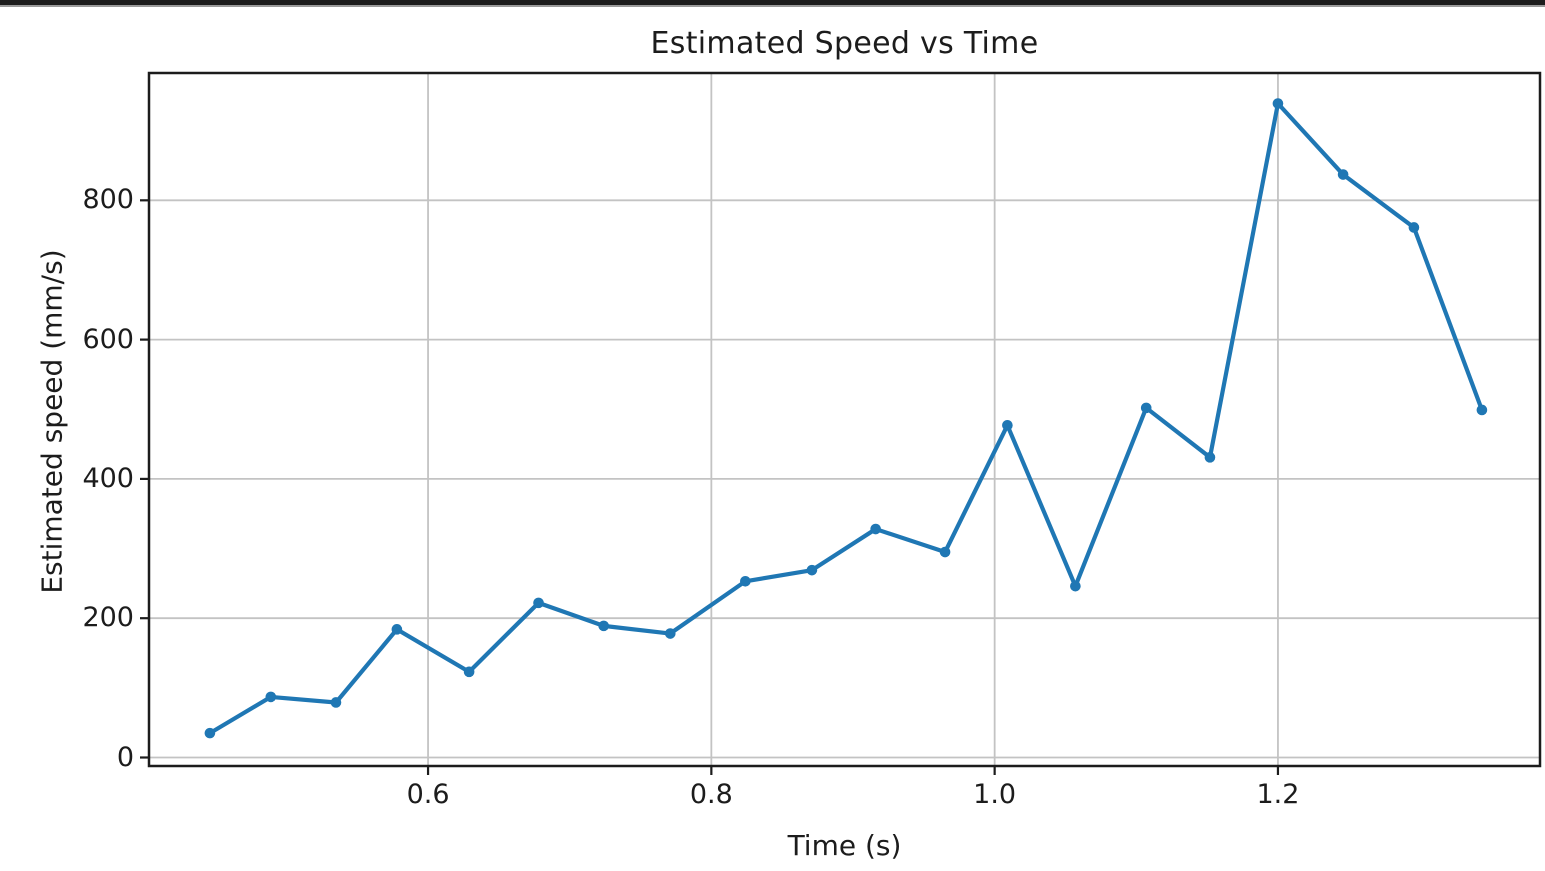 This screenshot has width=1545, height=871. I want to click on y-tick-label: 200, so click(108, 618).